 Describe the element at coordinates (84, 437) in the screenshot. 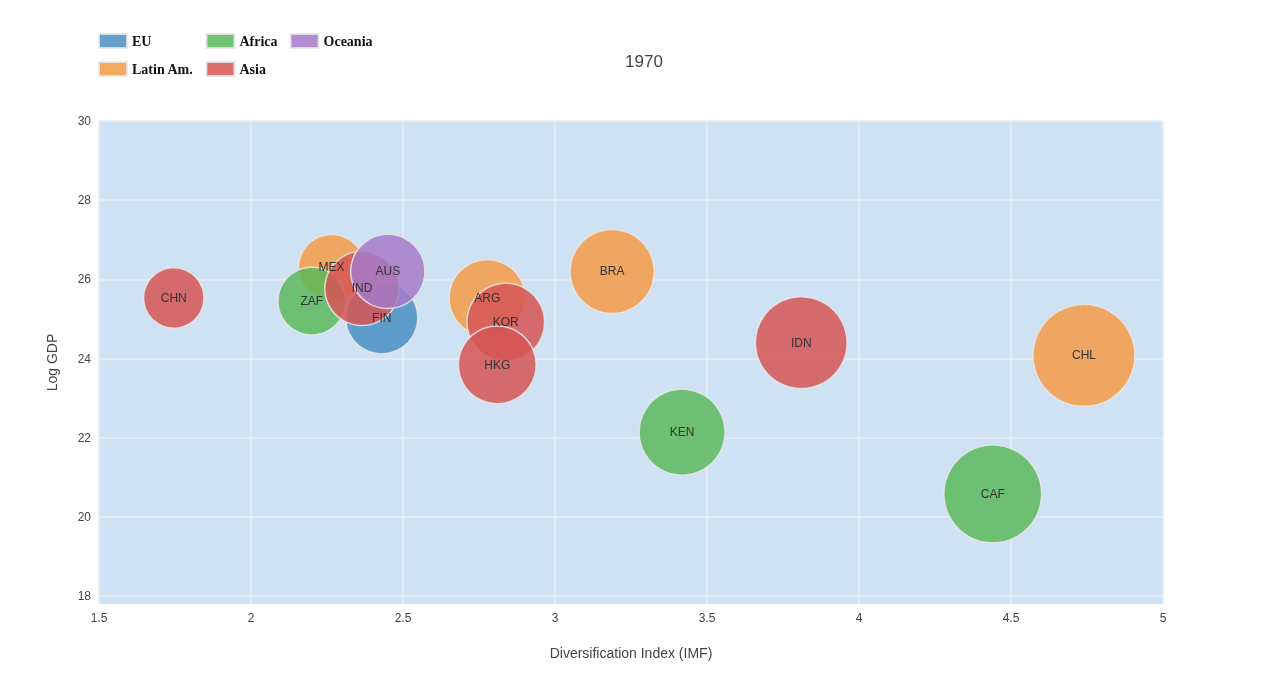

I see `y-tick-label: 22` at that location.